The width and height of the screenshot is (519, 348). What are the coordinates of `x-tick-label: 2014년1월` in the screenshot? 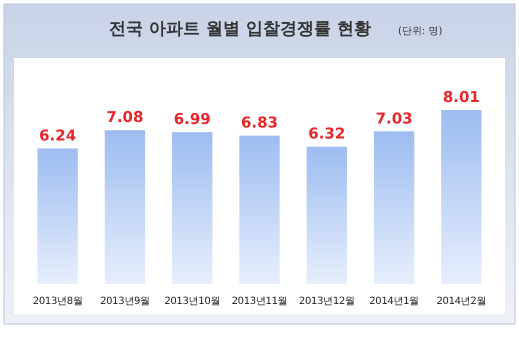 It's located at (394, 301).